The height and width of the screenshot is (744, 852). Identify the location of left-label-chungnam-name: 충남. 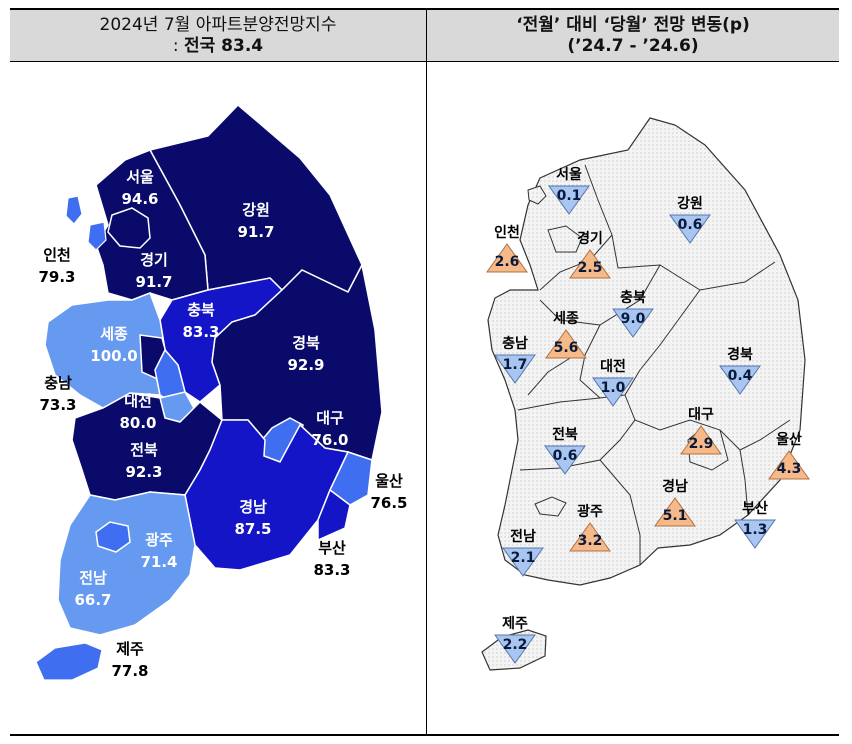
(58, 383).